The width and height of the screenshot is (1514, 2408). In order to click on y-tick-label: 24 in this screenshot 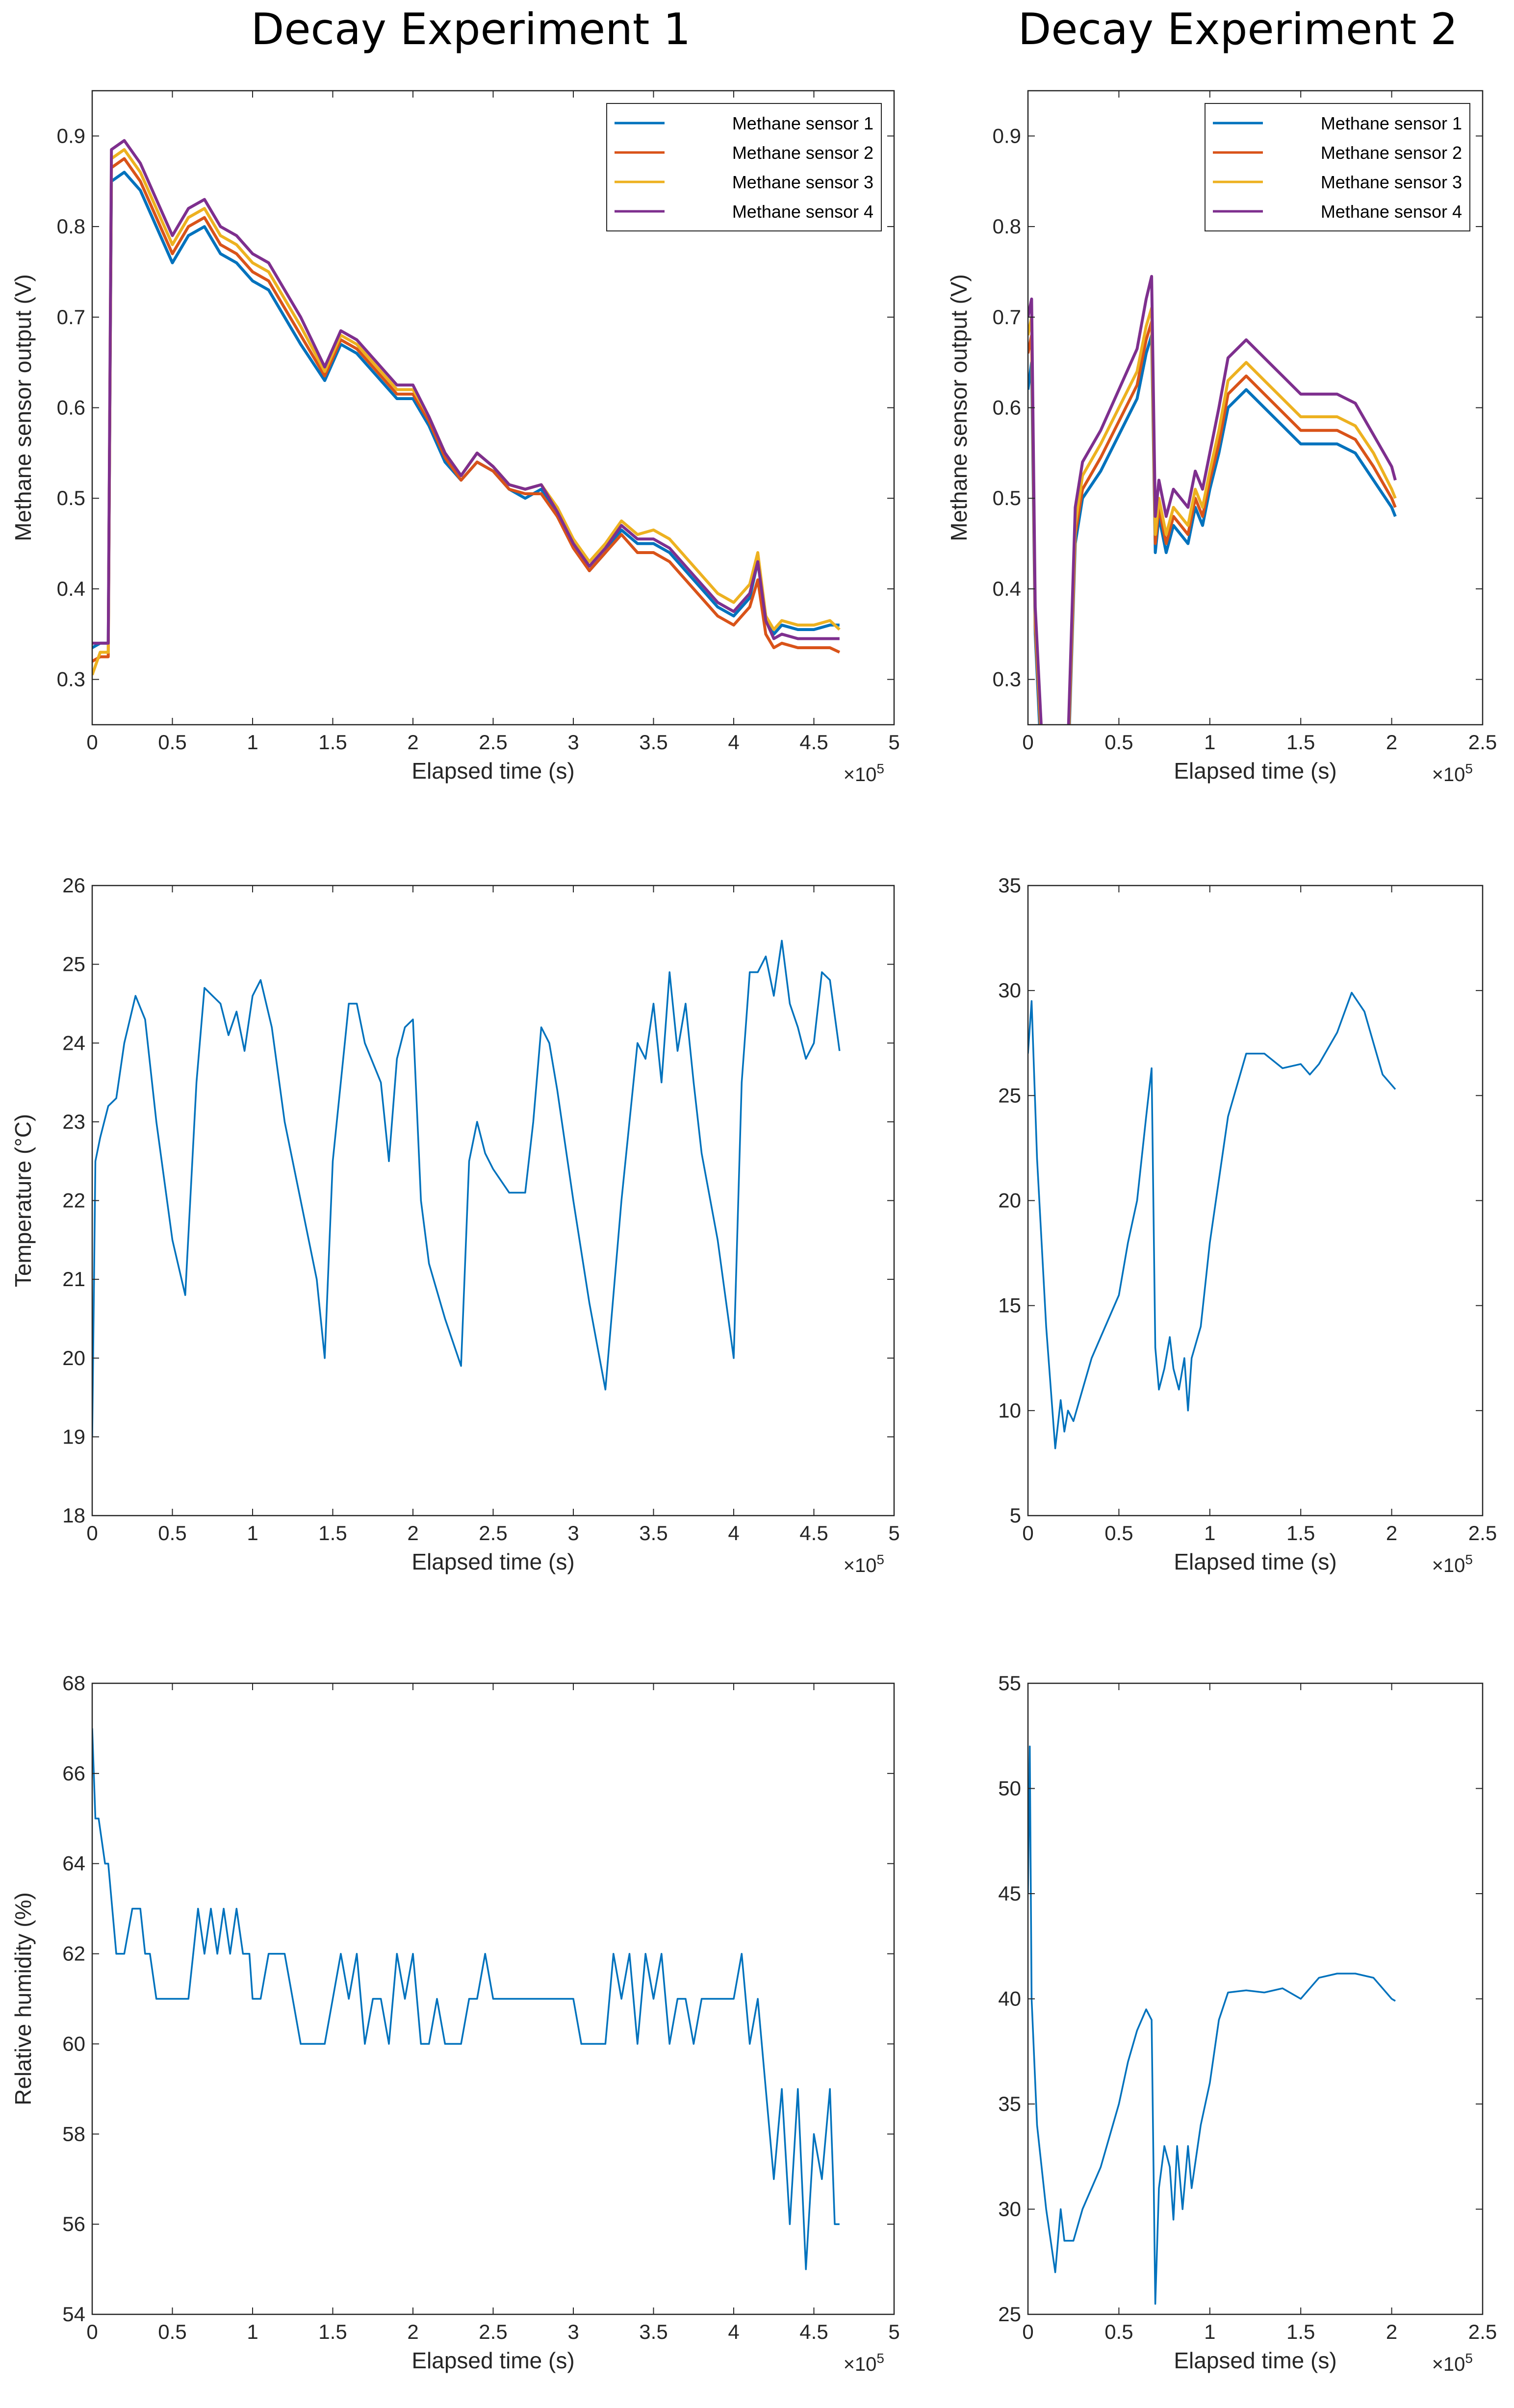, I will do `click(73, 1042)`.